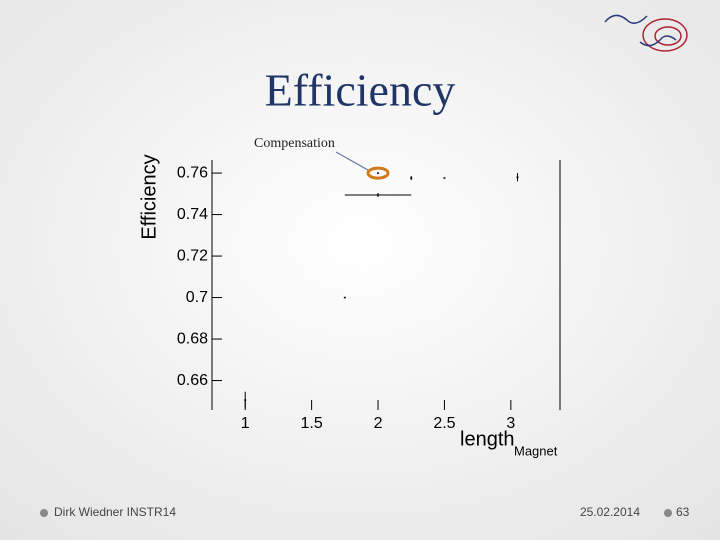  Describe the element at coordinates (536, 450) in the screenshot. I see `x-axis-label-sub: Magnet` at that location.